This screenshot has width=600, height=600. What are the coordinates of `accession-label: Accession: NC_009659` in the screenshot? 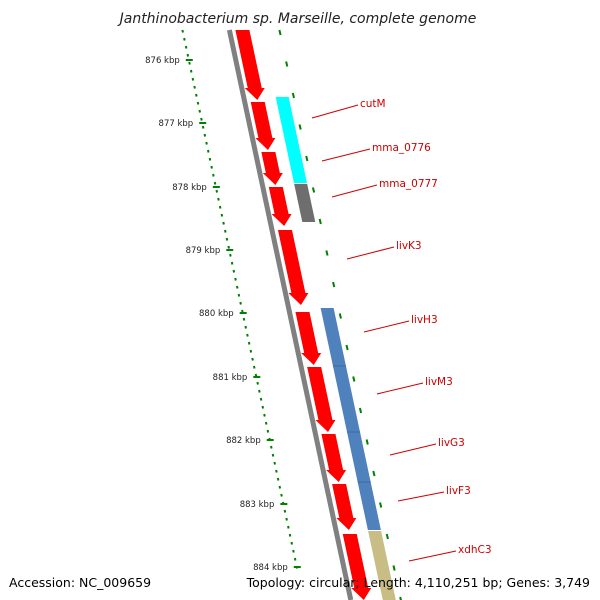 It's located at (80, 582).